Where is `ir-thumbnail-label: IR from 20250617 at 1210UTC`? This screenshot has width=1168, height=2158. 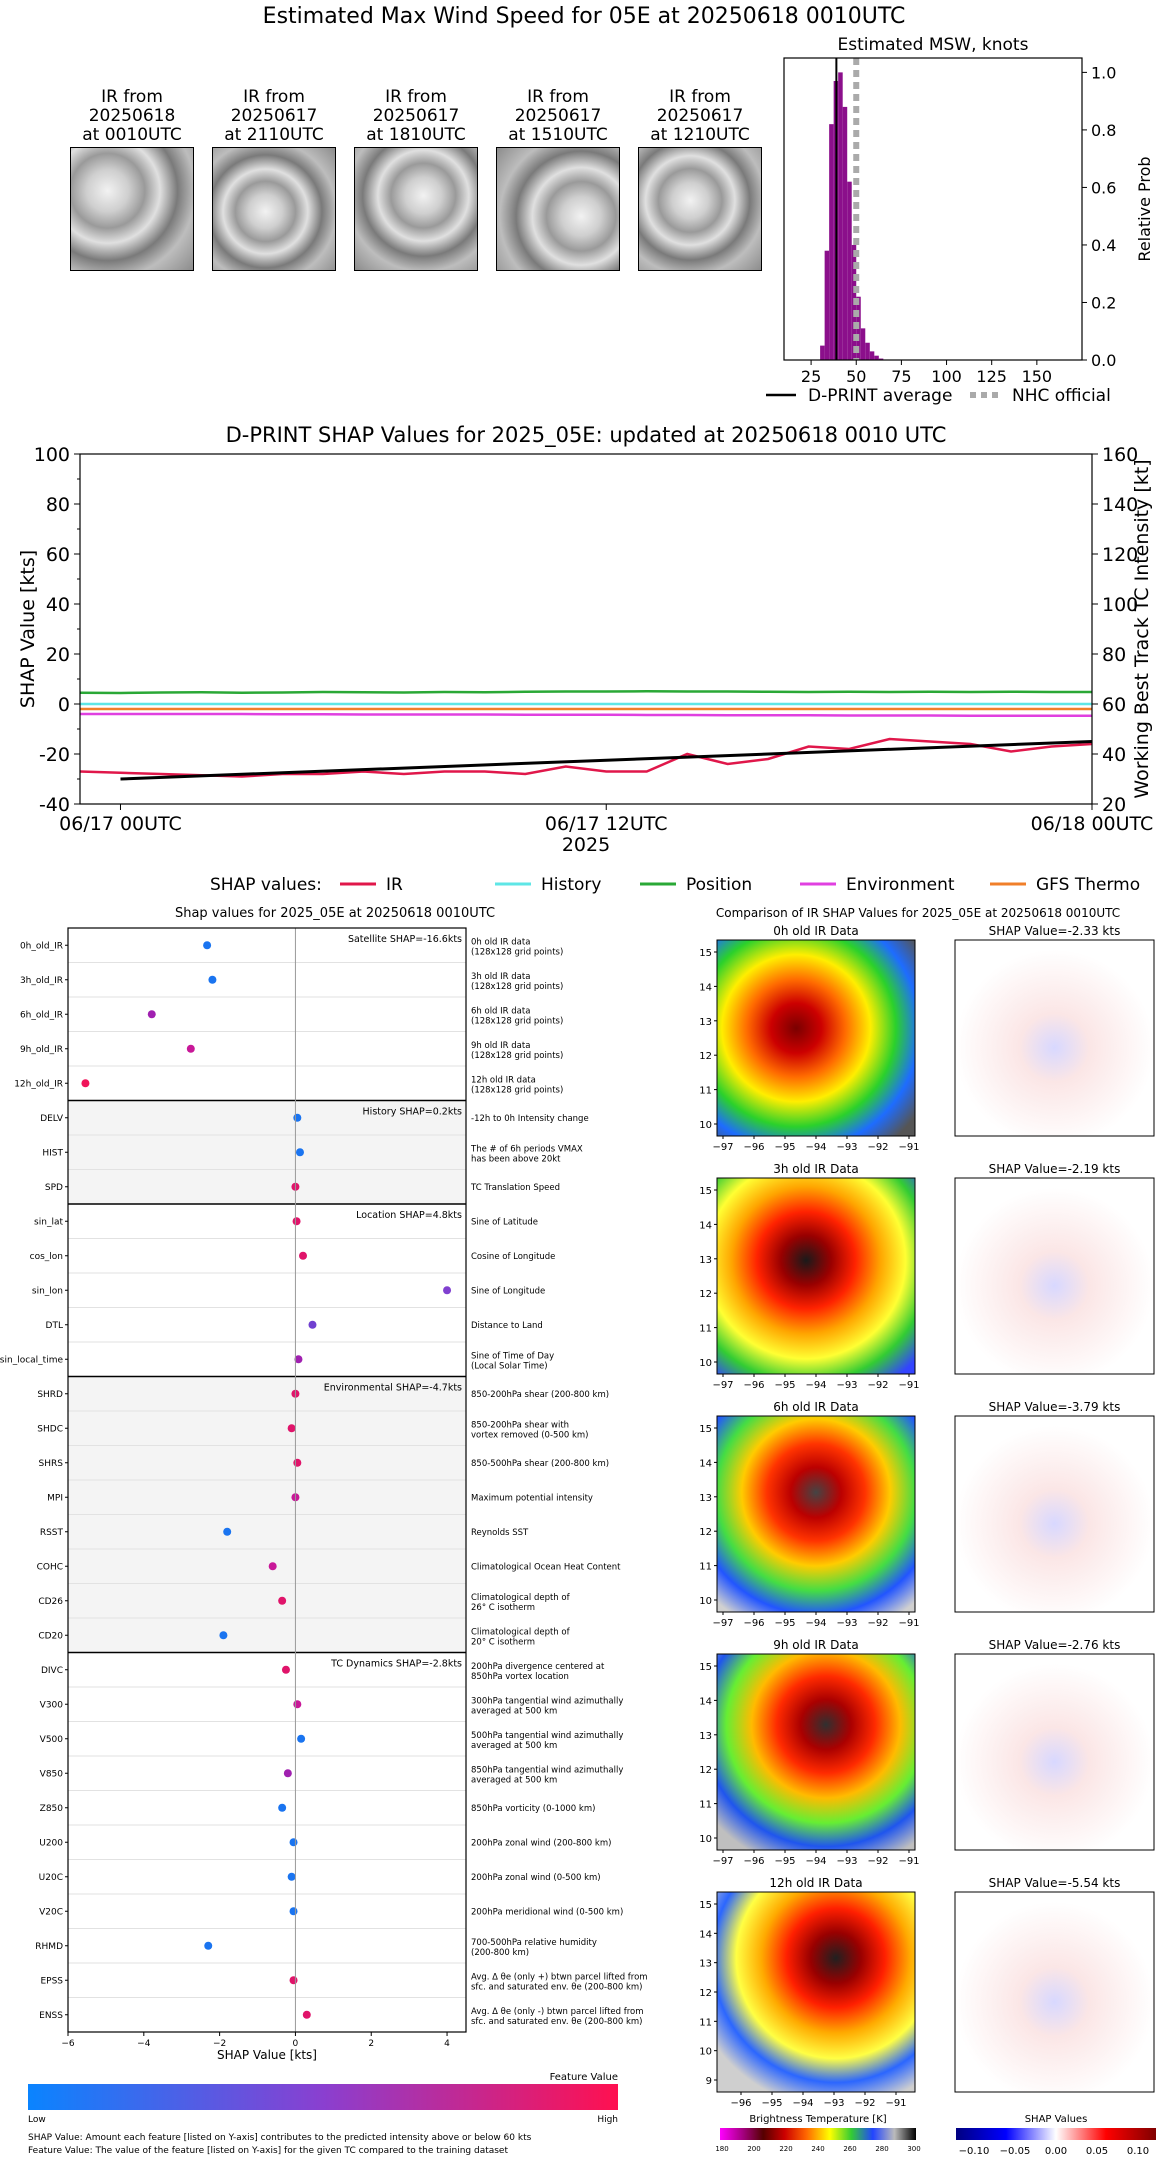
ir-thumbnail-label: IR from 20250617 at 1210UTC is located at coordinates (700, 116).